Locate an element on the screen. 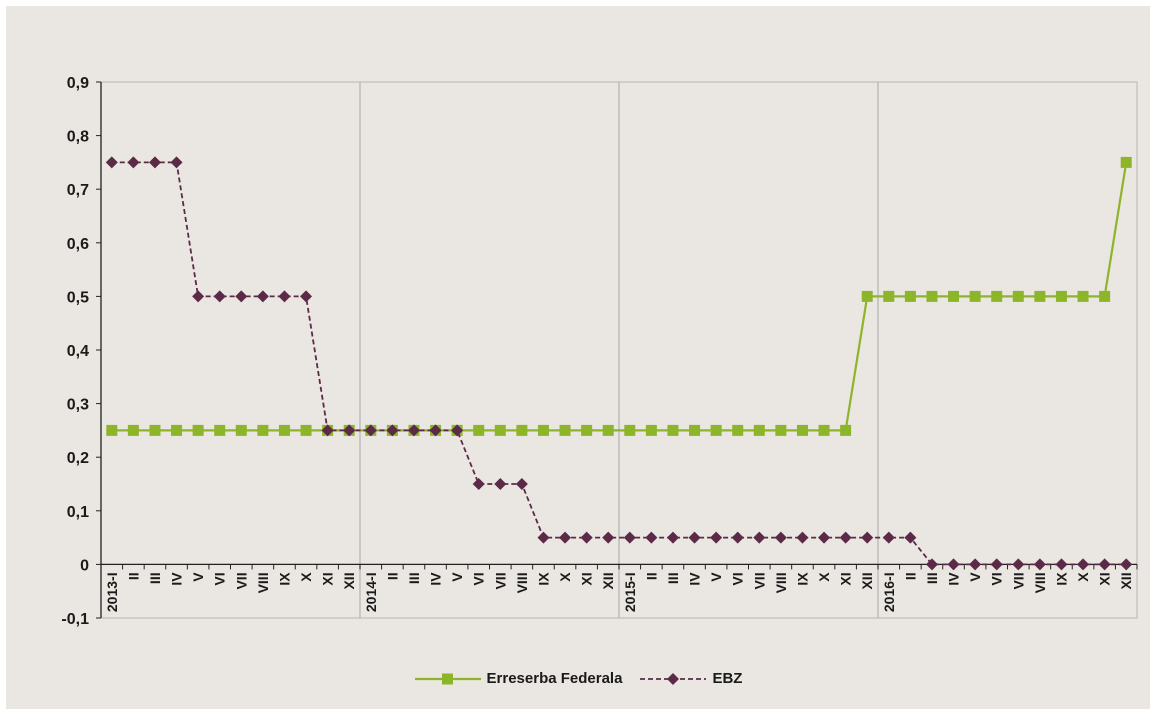 The image size is (1157, 715). x-tick-label: 2014-I is located at coordinates (371, 592).